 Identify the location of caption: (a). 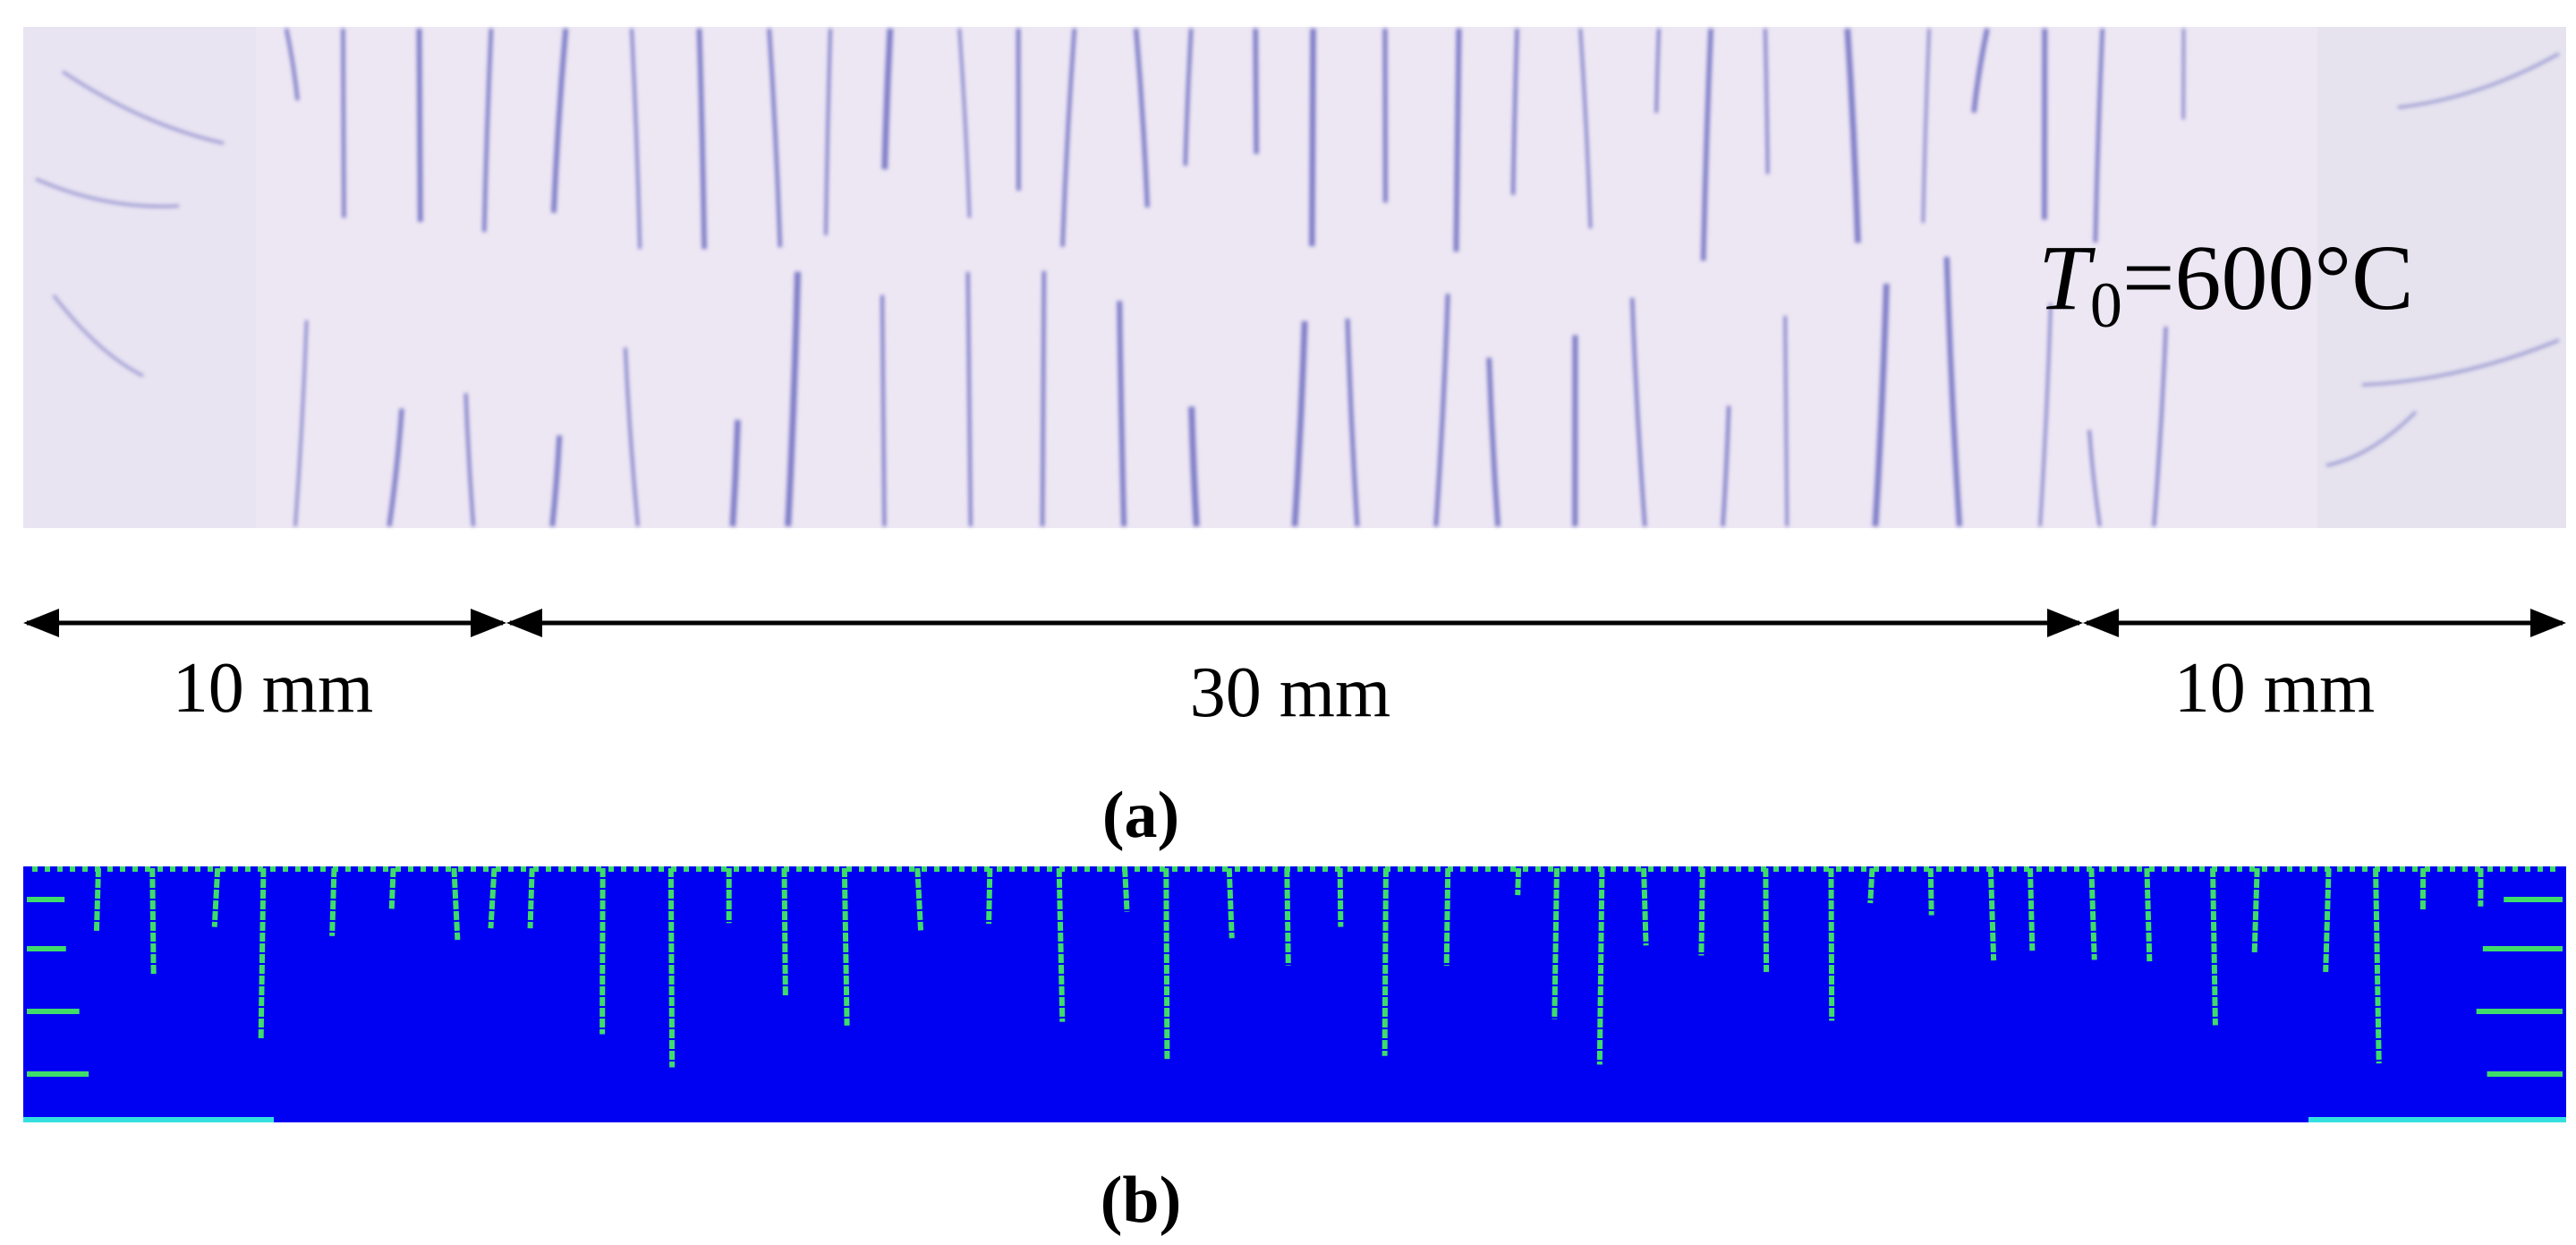
(1140, 815).